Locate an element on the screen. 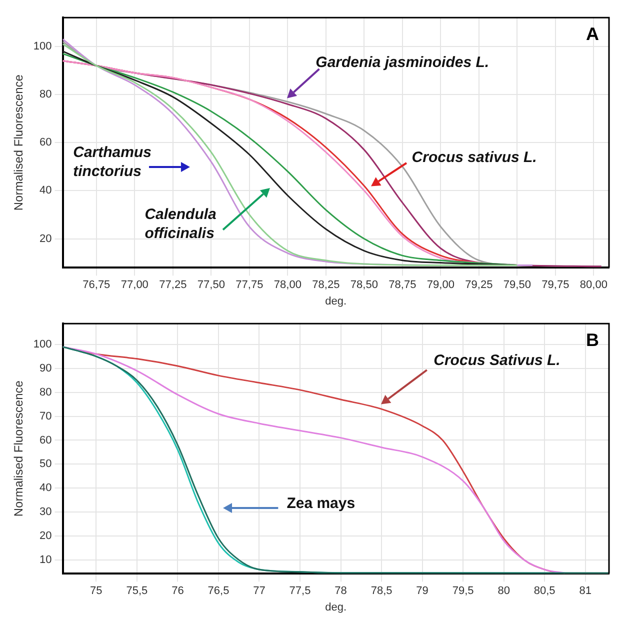  annotation: Zea mays is located at coordinates (321, 503).